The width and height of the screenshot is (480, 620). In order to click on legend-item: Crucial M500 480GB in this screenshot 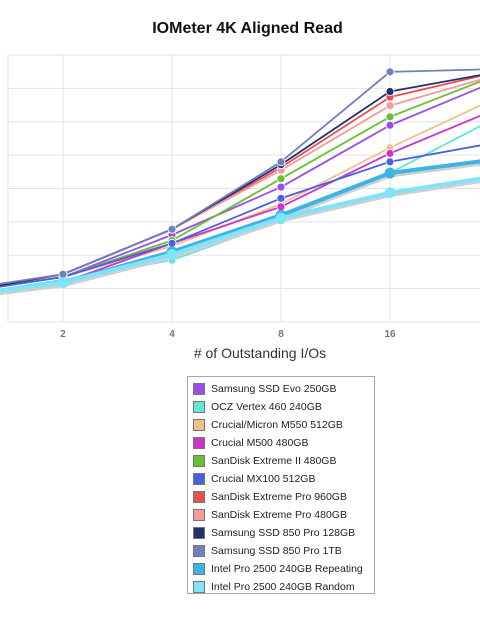, I will do `click(283, 443)`.